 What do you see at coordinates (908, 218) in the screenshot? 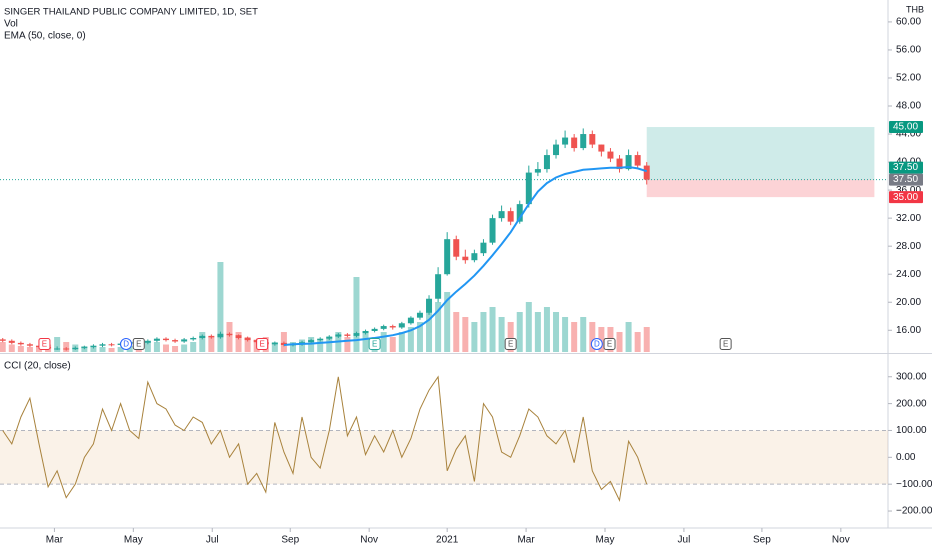
I see `y-tick-label: 32.00` at bounding box center [908, 218].